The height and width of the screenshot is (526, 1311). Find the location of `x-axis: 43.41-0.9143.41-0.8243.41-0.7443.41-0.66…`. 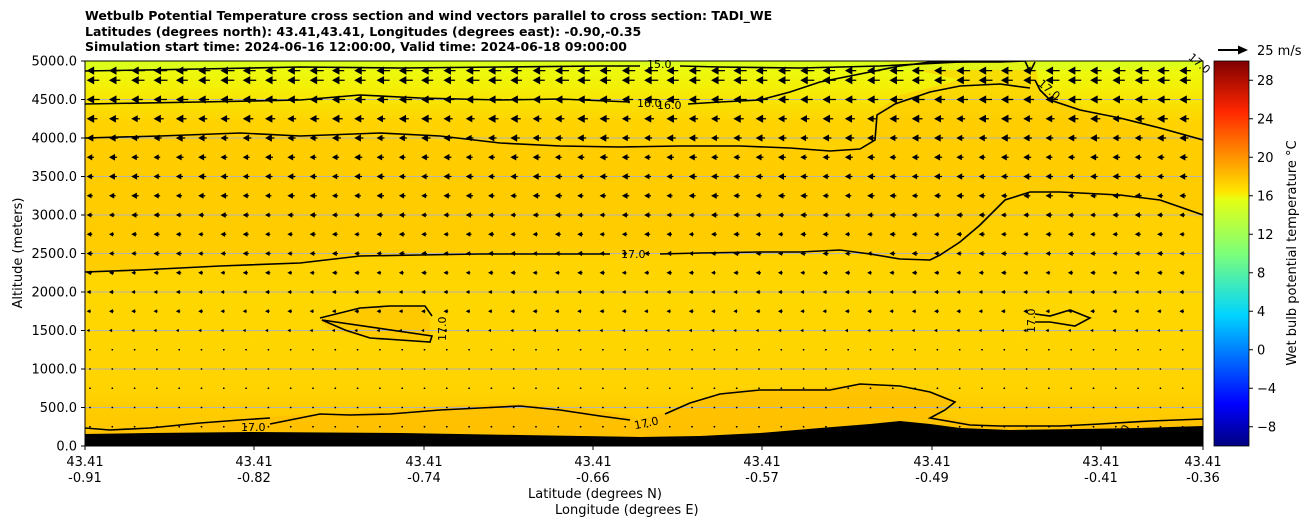

x-axis: 43.41-0.9143.41-0.8243.41-0.7443.41-0.66… is located at coordinates (644, 466).